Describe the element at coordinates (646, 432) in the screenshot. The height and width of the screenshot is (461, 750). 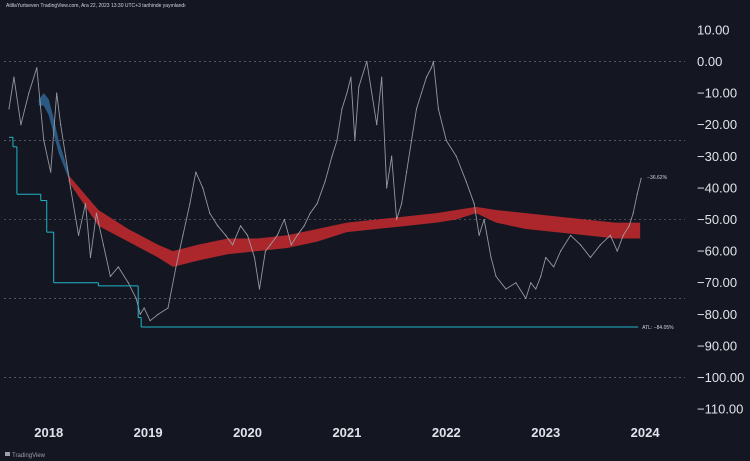
I see `x-tick-label: 2024` at that location.